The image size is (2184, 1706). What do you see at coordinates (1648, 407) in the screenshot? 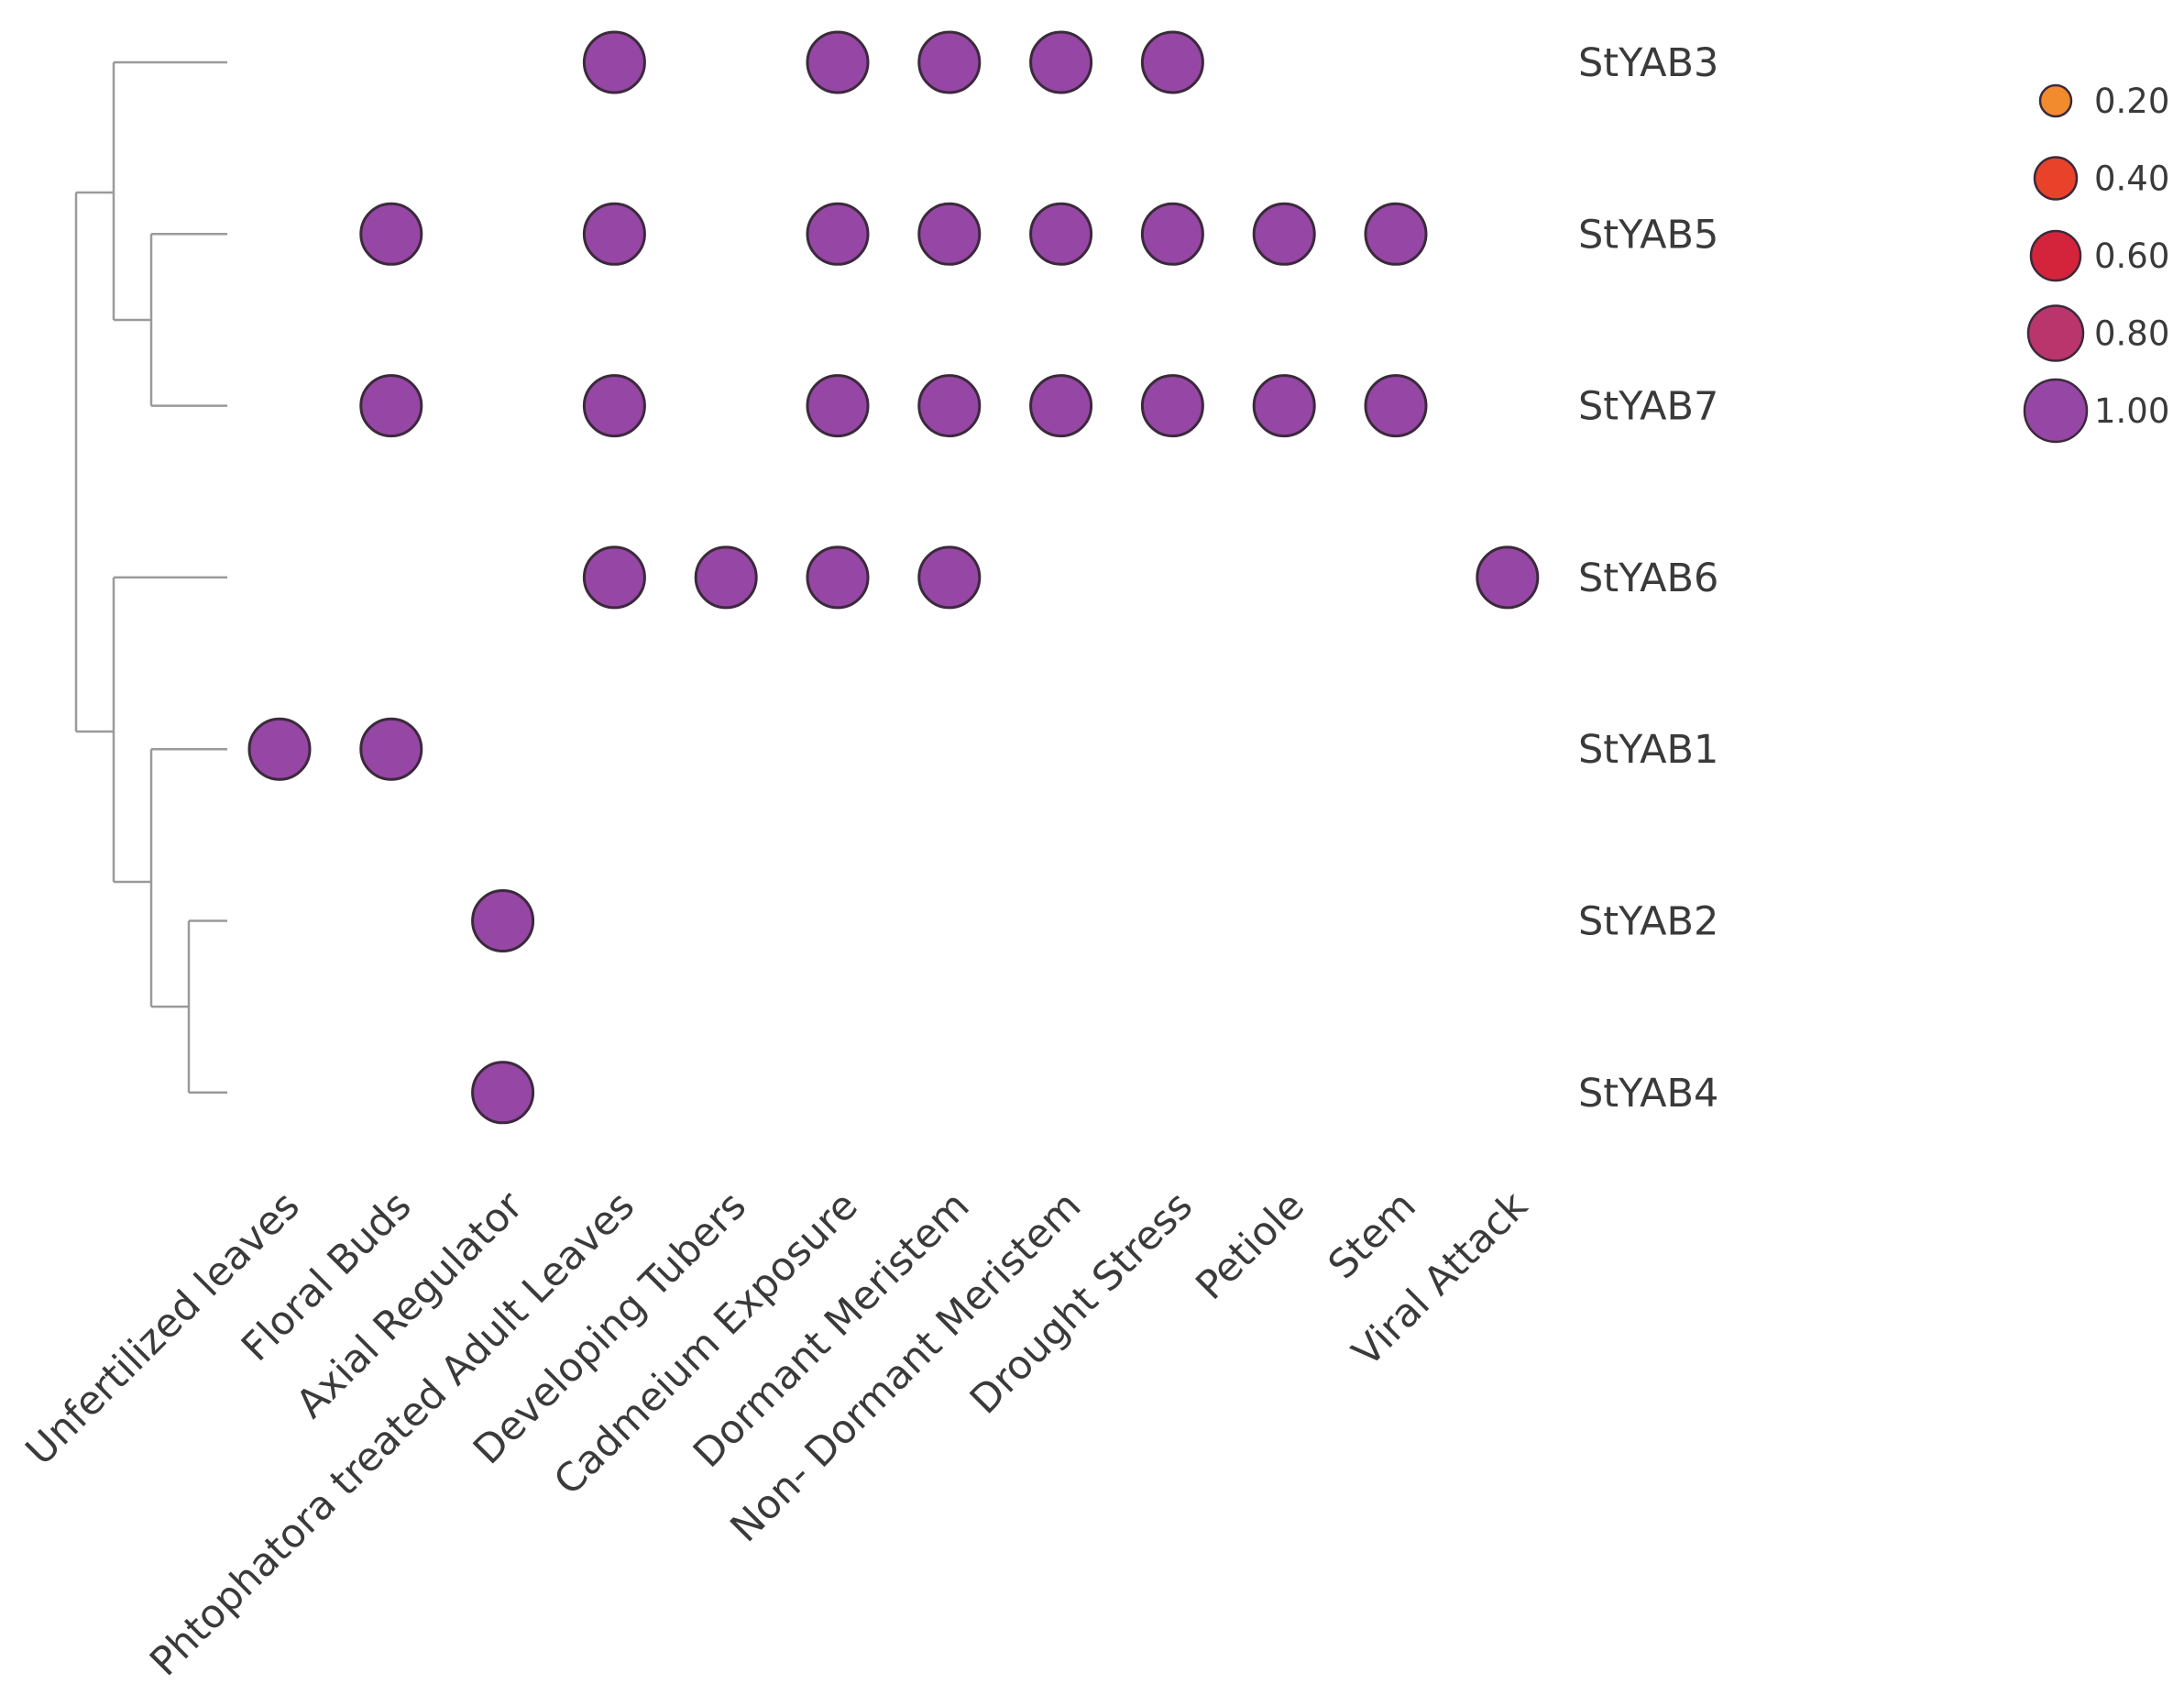
I see `gene-label-StYAB7: StYAB7` at bounding box center [1648, 407].